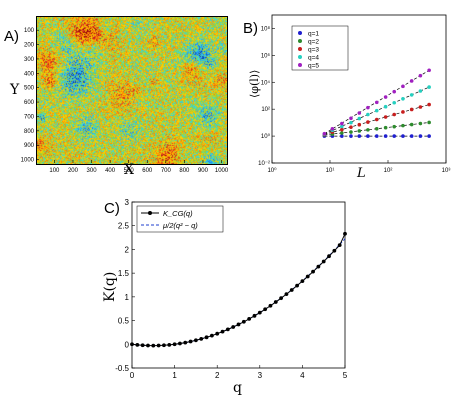 The width and height of the screenshot is (474, 405). Describe the element at coordinates (203, 171) in the screenshot. I see `heatmap-xtick-label: 900` at that location.